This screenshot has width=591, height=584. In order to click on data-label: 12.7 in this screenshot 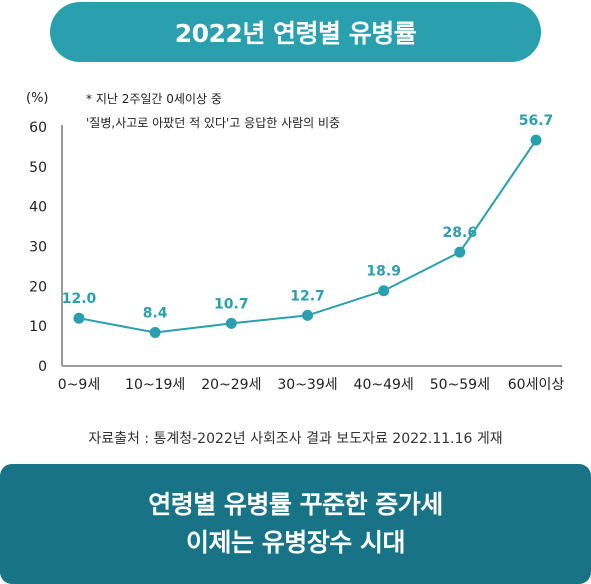, I will do `click(307, 296)`.